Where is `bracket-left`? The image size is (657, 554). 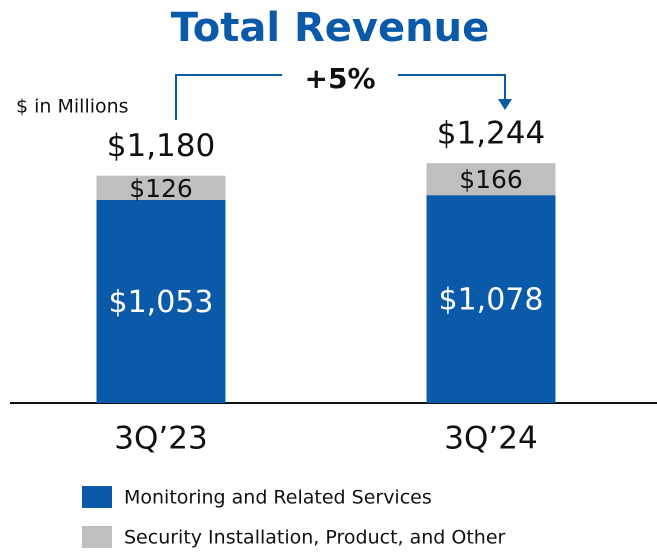
bracket-left is located at coordinates (228, 97).